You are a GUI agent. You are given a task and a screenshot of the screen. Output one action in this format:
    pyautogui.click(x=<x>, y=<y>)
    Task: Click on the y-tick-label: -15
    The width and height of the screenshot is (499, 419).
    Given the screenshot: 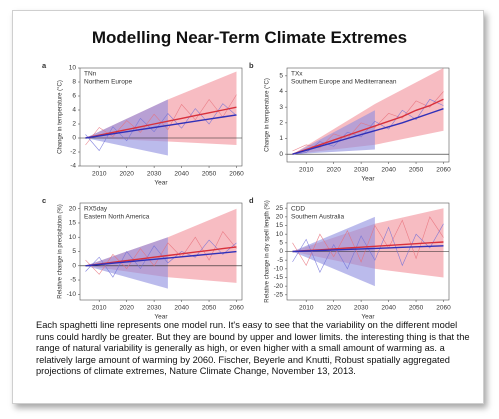 What is the action you would take?
    pyautogui.click(x=279, y=277)
    